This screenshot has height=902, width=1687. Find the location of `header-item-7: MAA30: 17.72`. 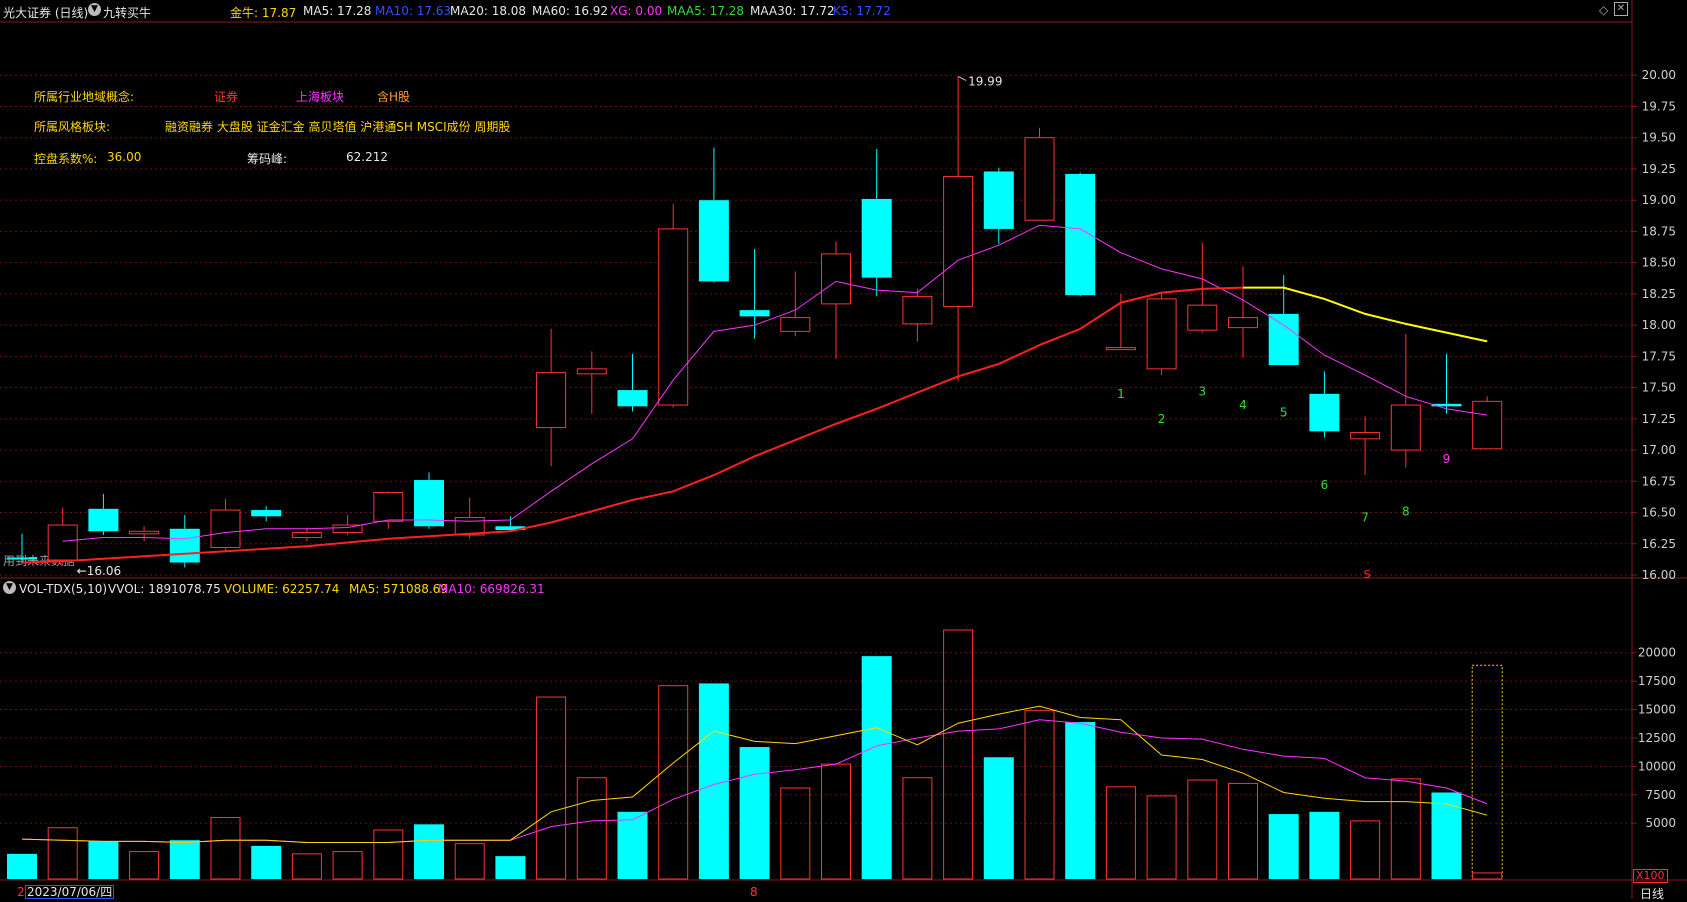

header-item-7: MAA30: 17.72 is located at coordinates (792, 11).